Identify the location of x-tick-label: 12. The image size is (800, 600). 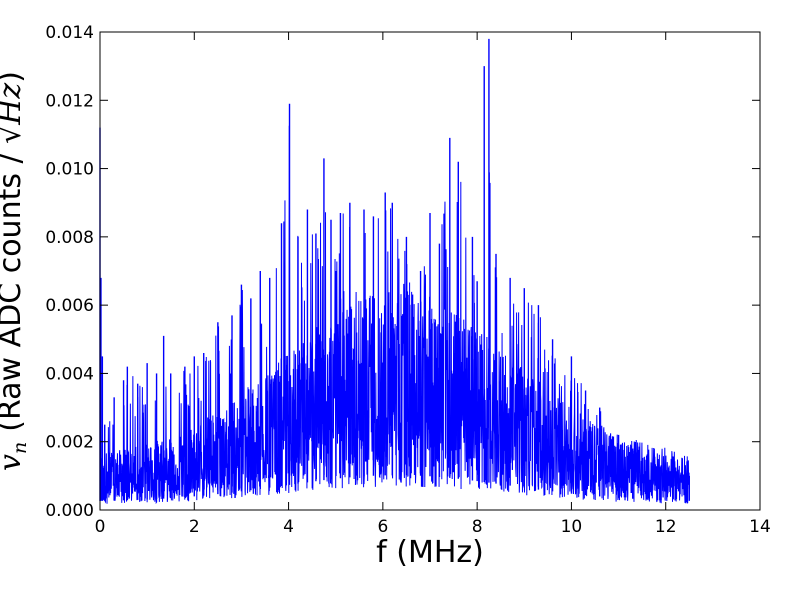
(666, 527).